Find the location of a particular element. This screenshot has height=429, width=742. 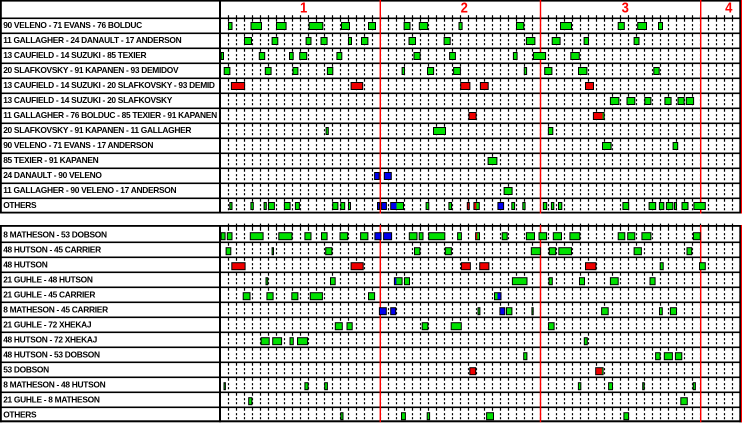

svg-text: 8 MATHESON - 53 DOBSON is located at coordinates (55, 235).